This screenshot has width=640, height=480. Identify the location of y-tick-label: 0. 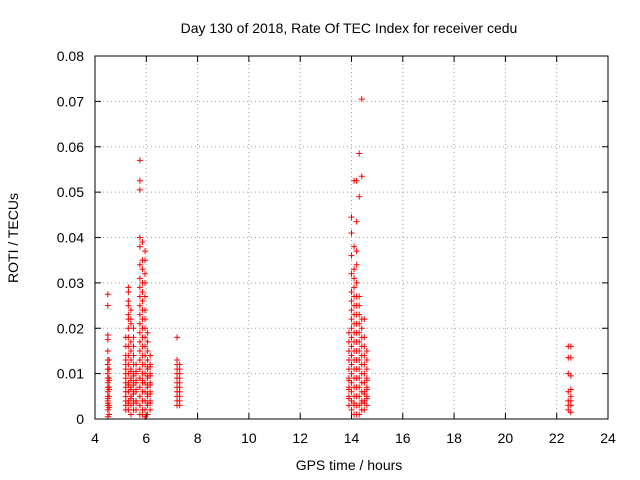
(80, 419).